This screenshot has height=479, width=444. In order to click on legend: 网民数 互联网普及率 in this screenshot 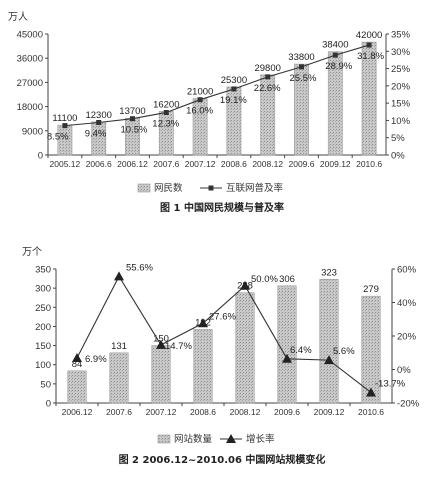, I will do `click(210, 188)`.